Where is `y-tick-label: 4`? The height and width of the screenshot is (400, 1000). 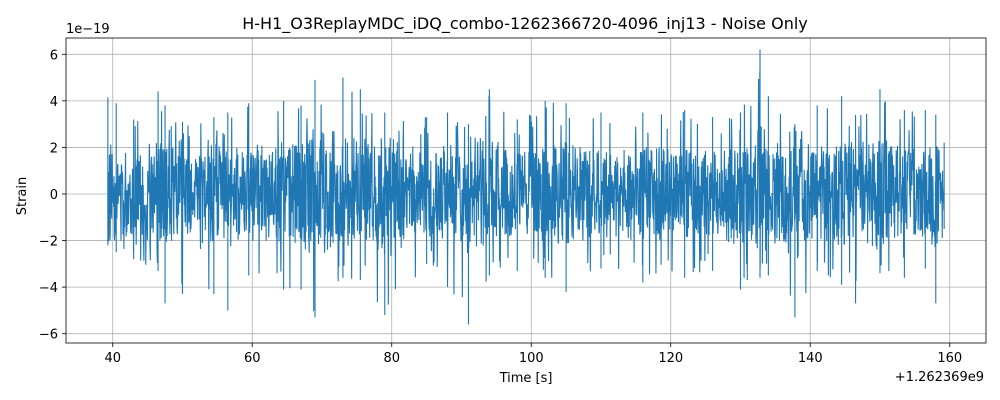 y-tick-label: 4 is located at coordinates (54, 102).